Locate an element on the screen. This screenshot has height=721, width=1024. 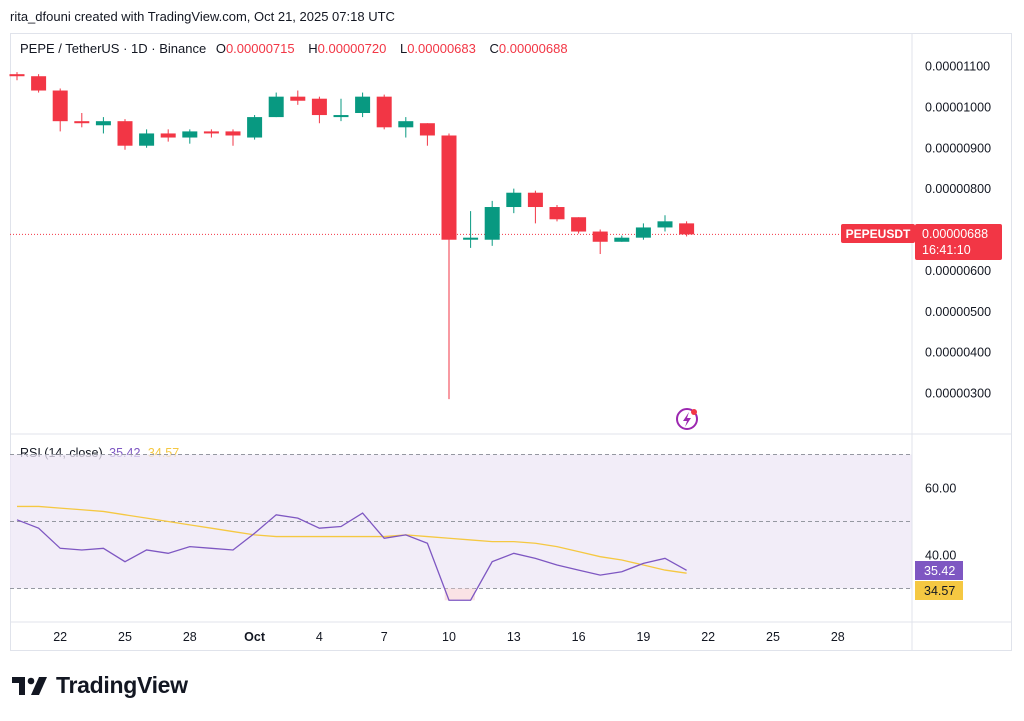
price-tag-value: 0.00000688 is located at coordinates (955, 234).